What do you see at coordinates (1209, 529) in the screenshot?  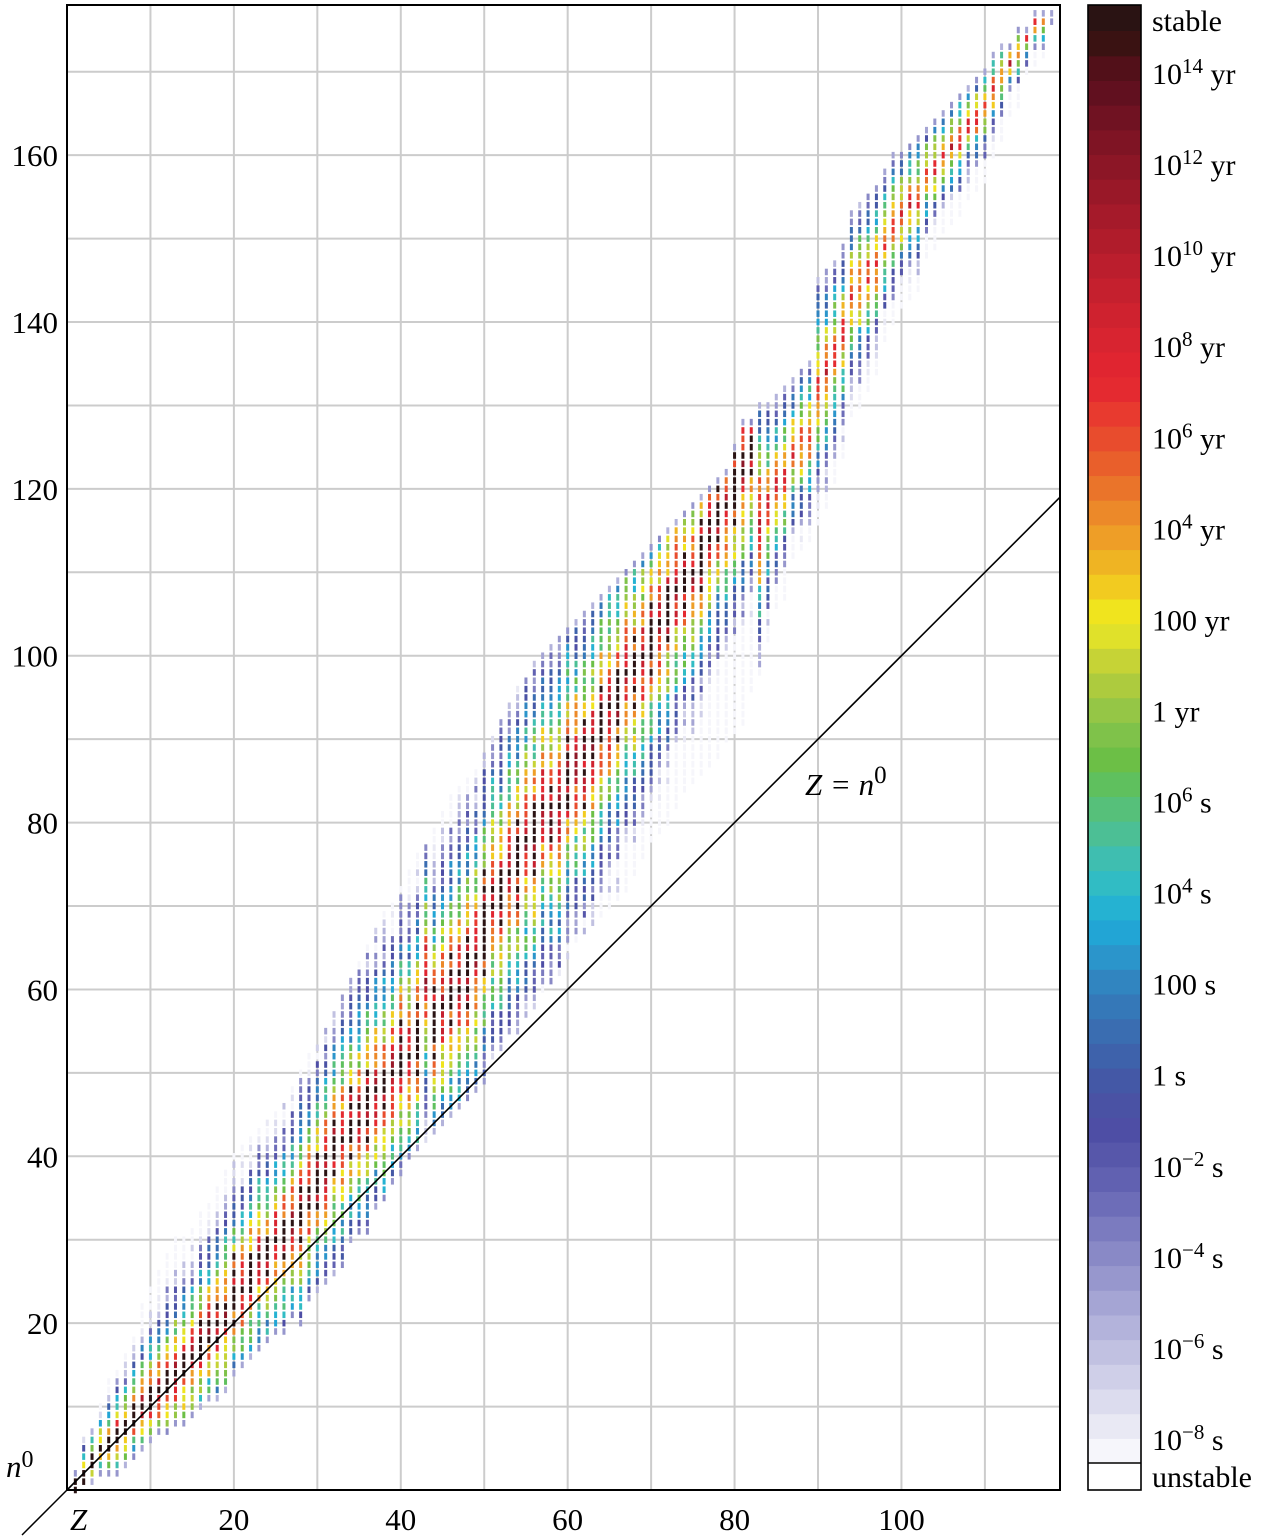 I see `colorbar-label-unit: yr` at bounding box center [1209, 529].